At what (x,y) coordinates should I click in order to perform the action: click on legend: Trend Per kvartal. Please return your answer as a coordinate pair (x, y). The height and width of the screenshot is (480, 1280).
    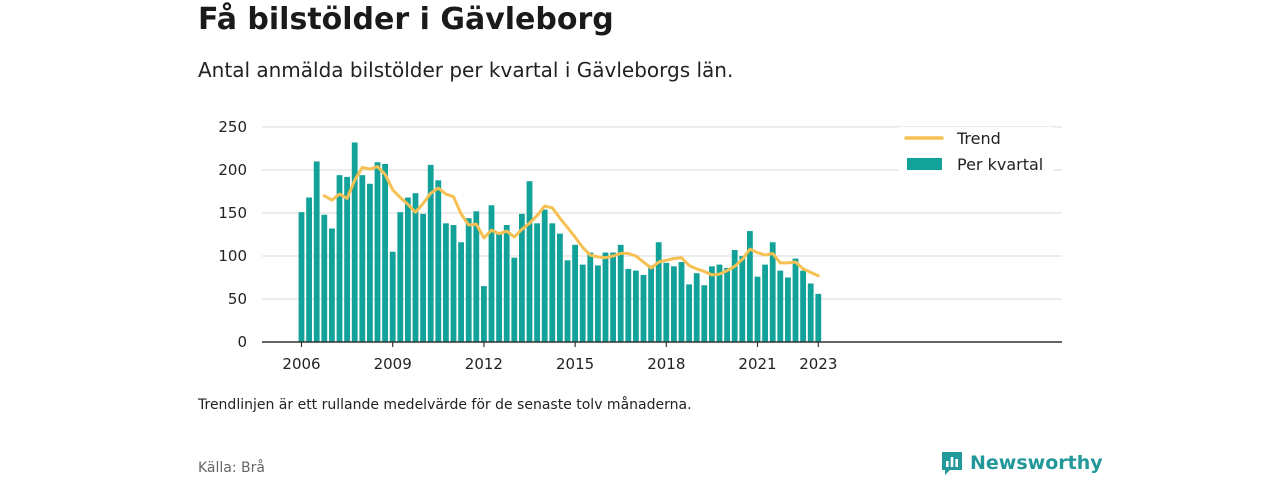
    Looking at the image, I should click on (976, 153).